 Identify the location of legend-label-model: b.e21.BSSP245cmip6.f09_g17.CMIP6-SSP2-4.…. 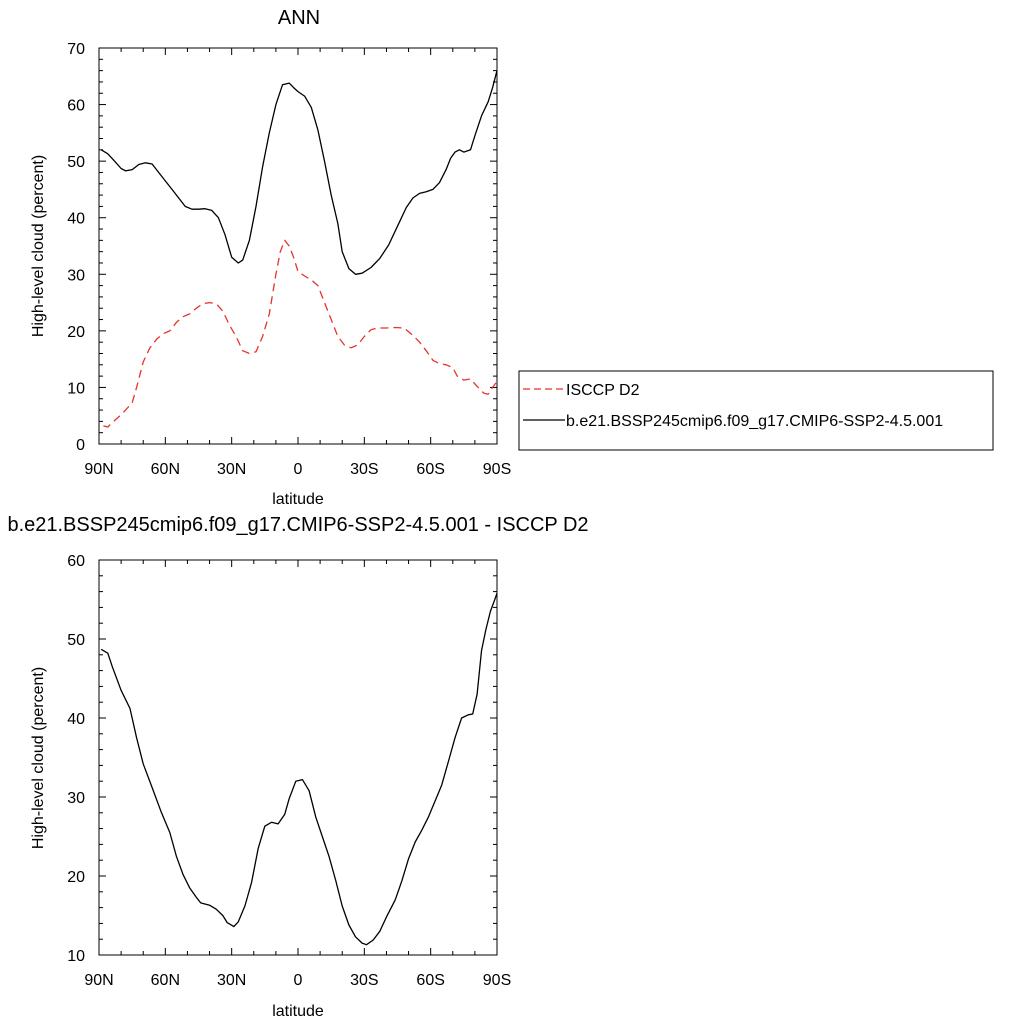
(754, 421).